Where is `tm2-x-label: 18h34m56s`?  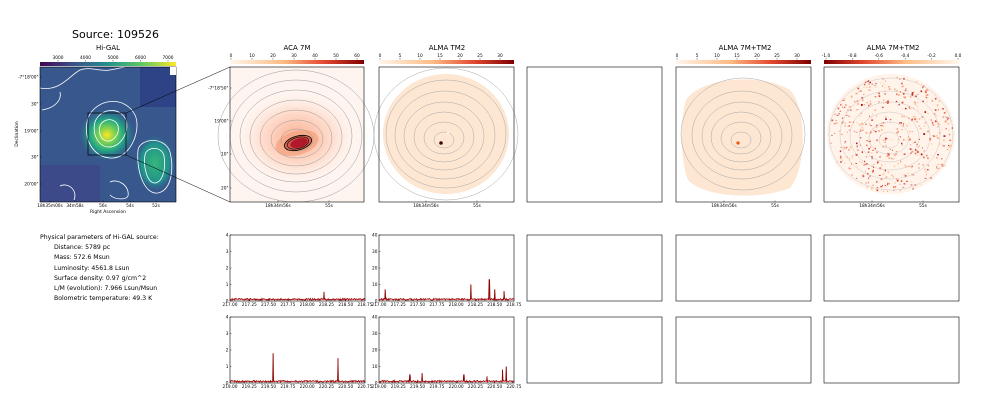
tm2-x-label: 18h34m56s is located at coordinates (426, 206).